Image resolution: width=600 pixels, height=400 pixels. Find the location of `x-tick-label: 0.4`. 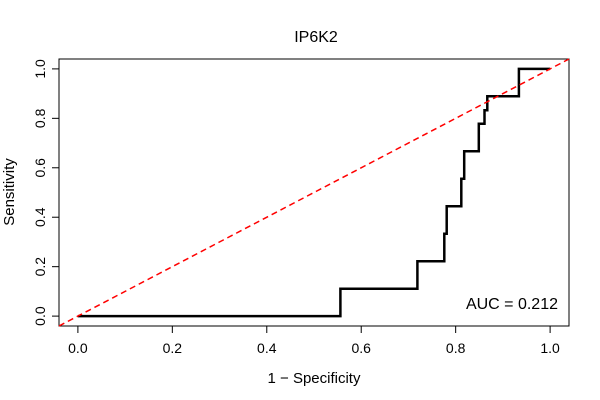

x-tick-label: 0.4 is located at coordinates (267, 348).